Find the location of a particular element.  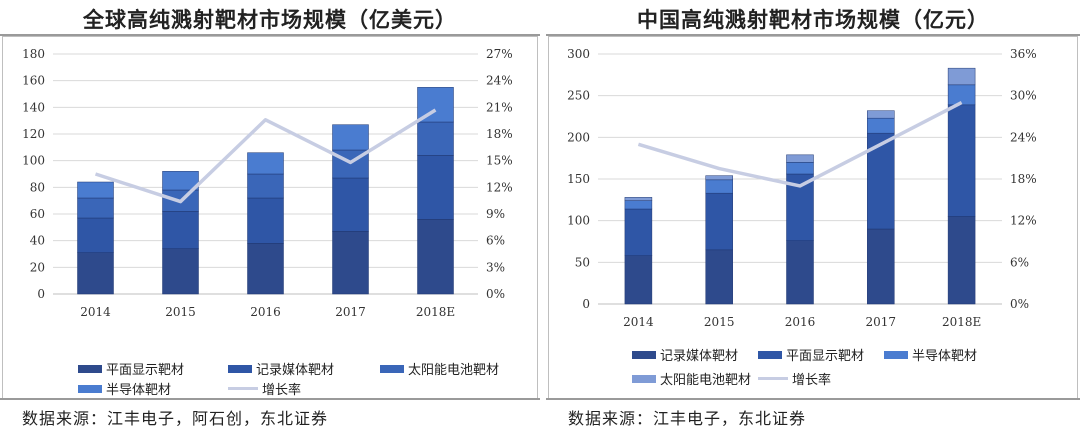

y-tick-label: 20 is located at coordinates (37, 267).